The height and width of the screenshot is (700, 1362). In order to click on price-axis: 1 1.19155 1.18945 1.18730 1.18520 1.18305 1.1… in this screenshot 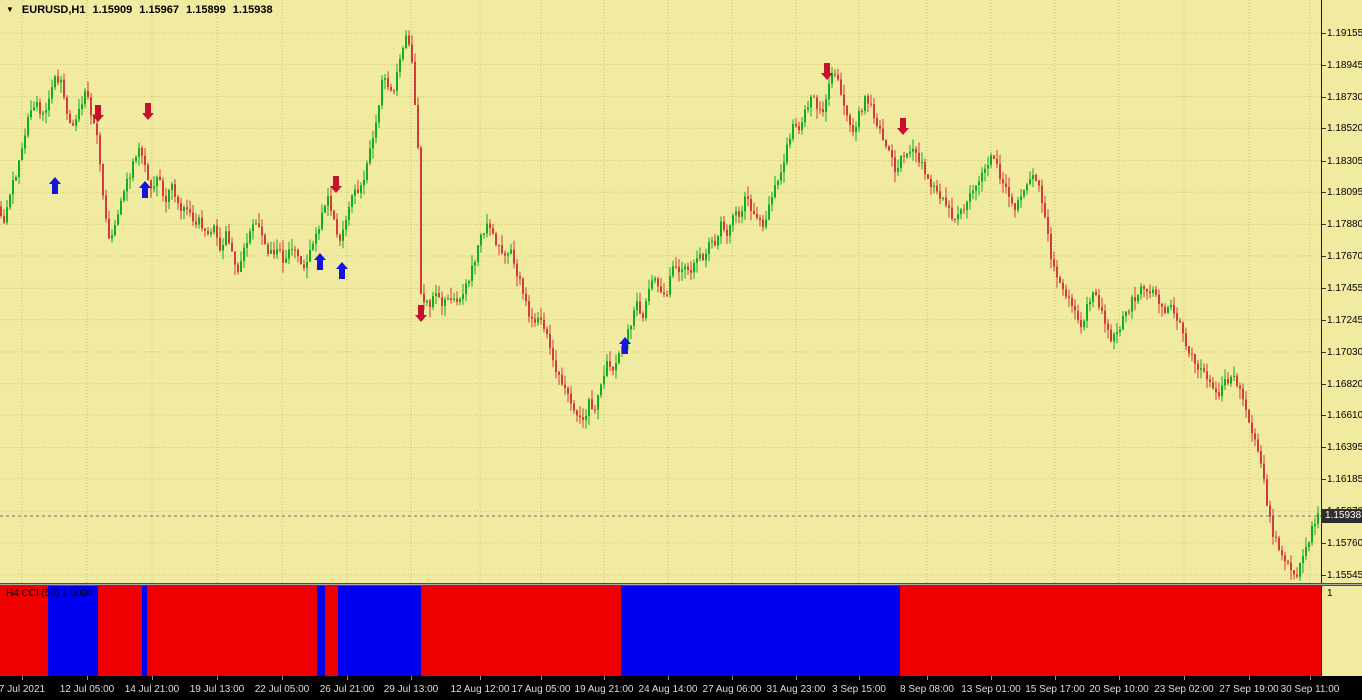, I will do `click(1341, 338)`.